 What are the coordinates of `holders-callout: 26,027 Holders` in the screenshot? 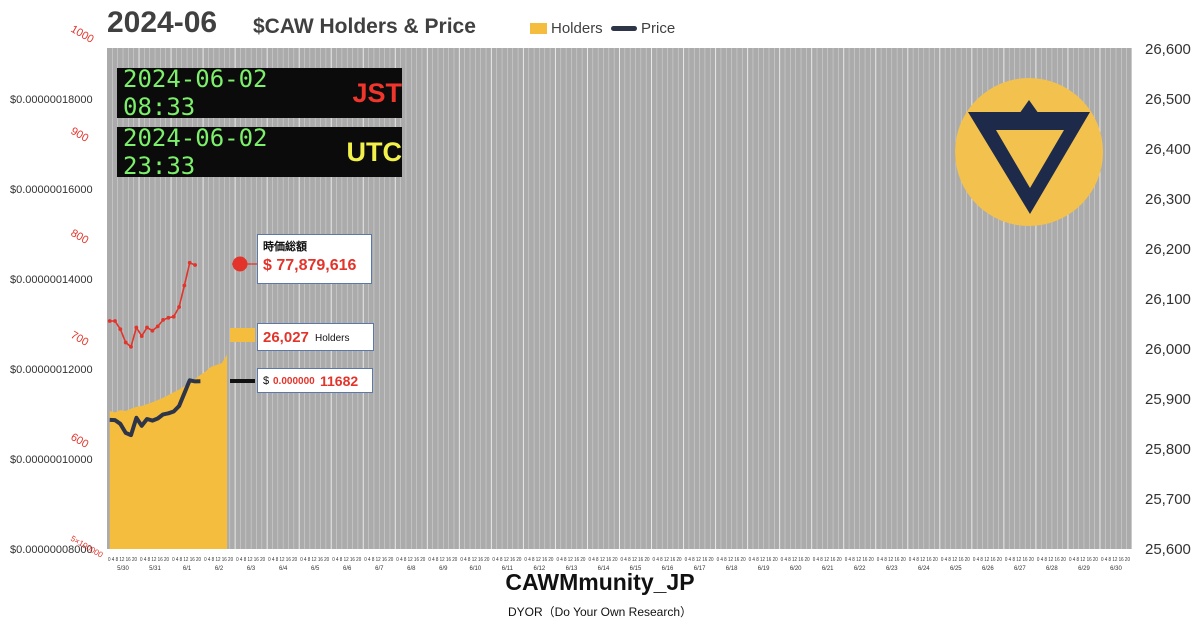 It's located at (315, 337).